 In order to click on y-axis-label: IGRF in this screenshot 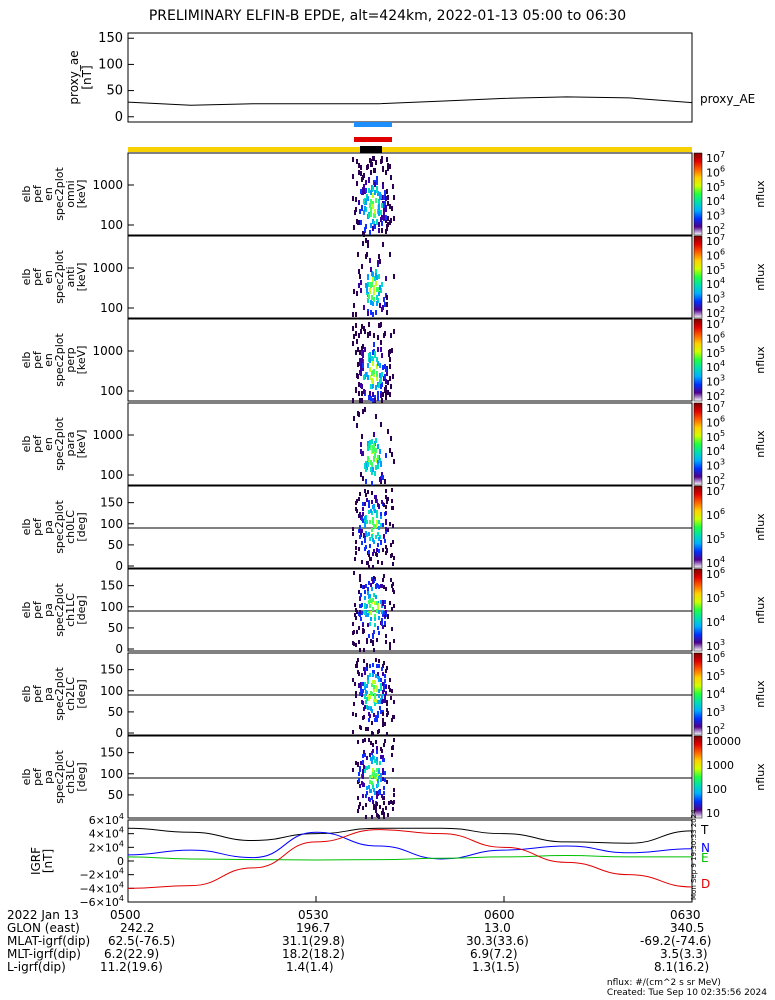, I will do `click(36, 861)`.